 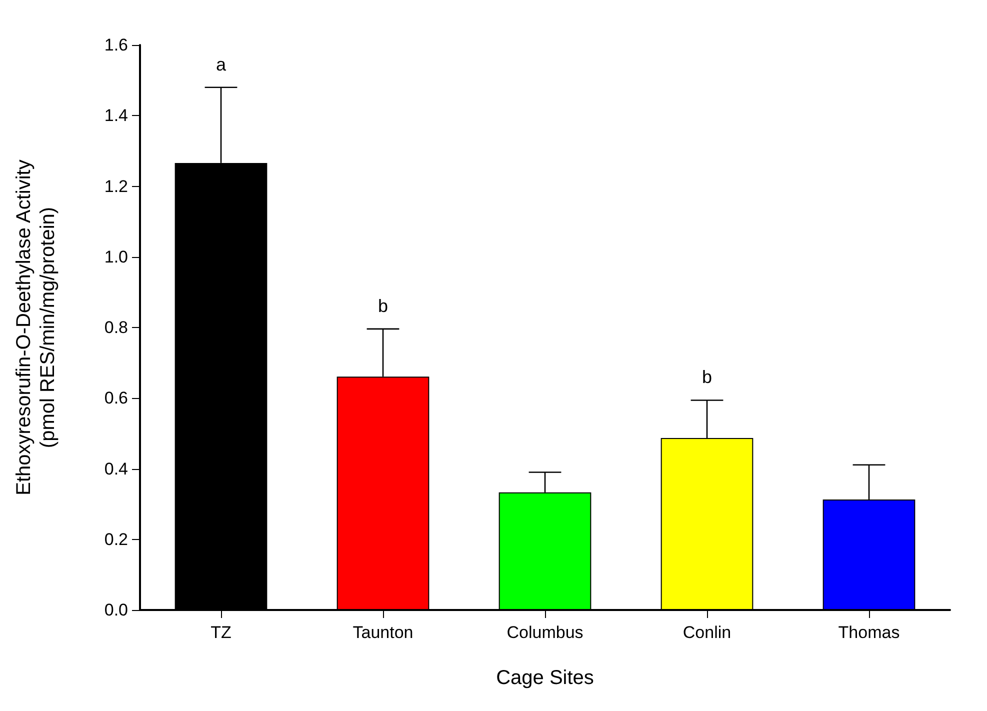 What do you see at coordinates (36, 328) in the screenshot?
I see `y-axis-title: Ethoxyresorufin-O-Deethylase Activity (pmol RES/min/mg/protein)` at bounding box center [36, 328].